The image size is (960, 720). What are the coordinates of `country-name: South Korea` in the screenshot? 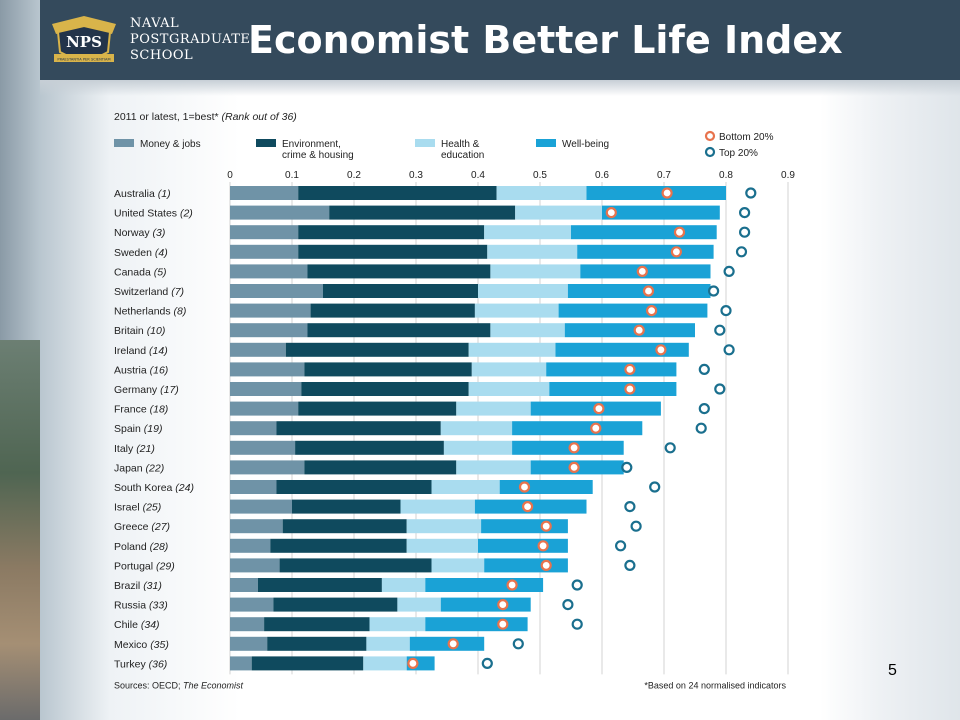 It's located at (144, 488).